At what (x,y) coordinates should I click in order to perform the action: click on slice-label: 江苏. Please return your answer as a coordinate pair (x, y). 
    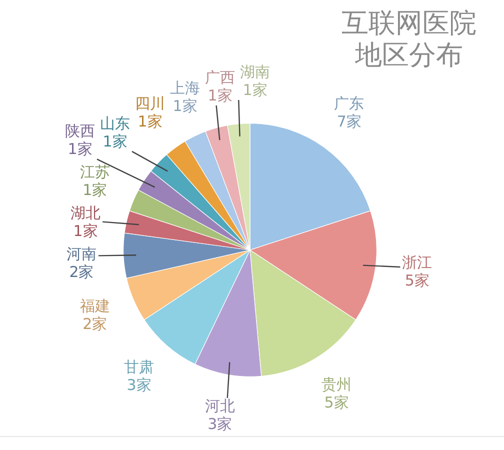
    Looking at the image, I should click on (95, 172).